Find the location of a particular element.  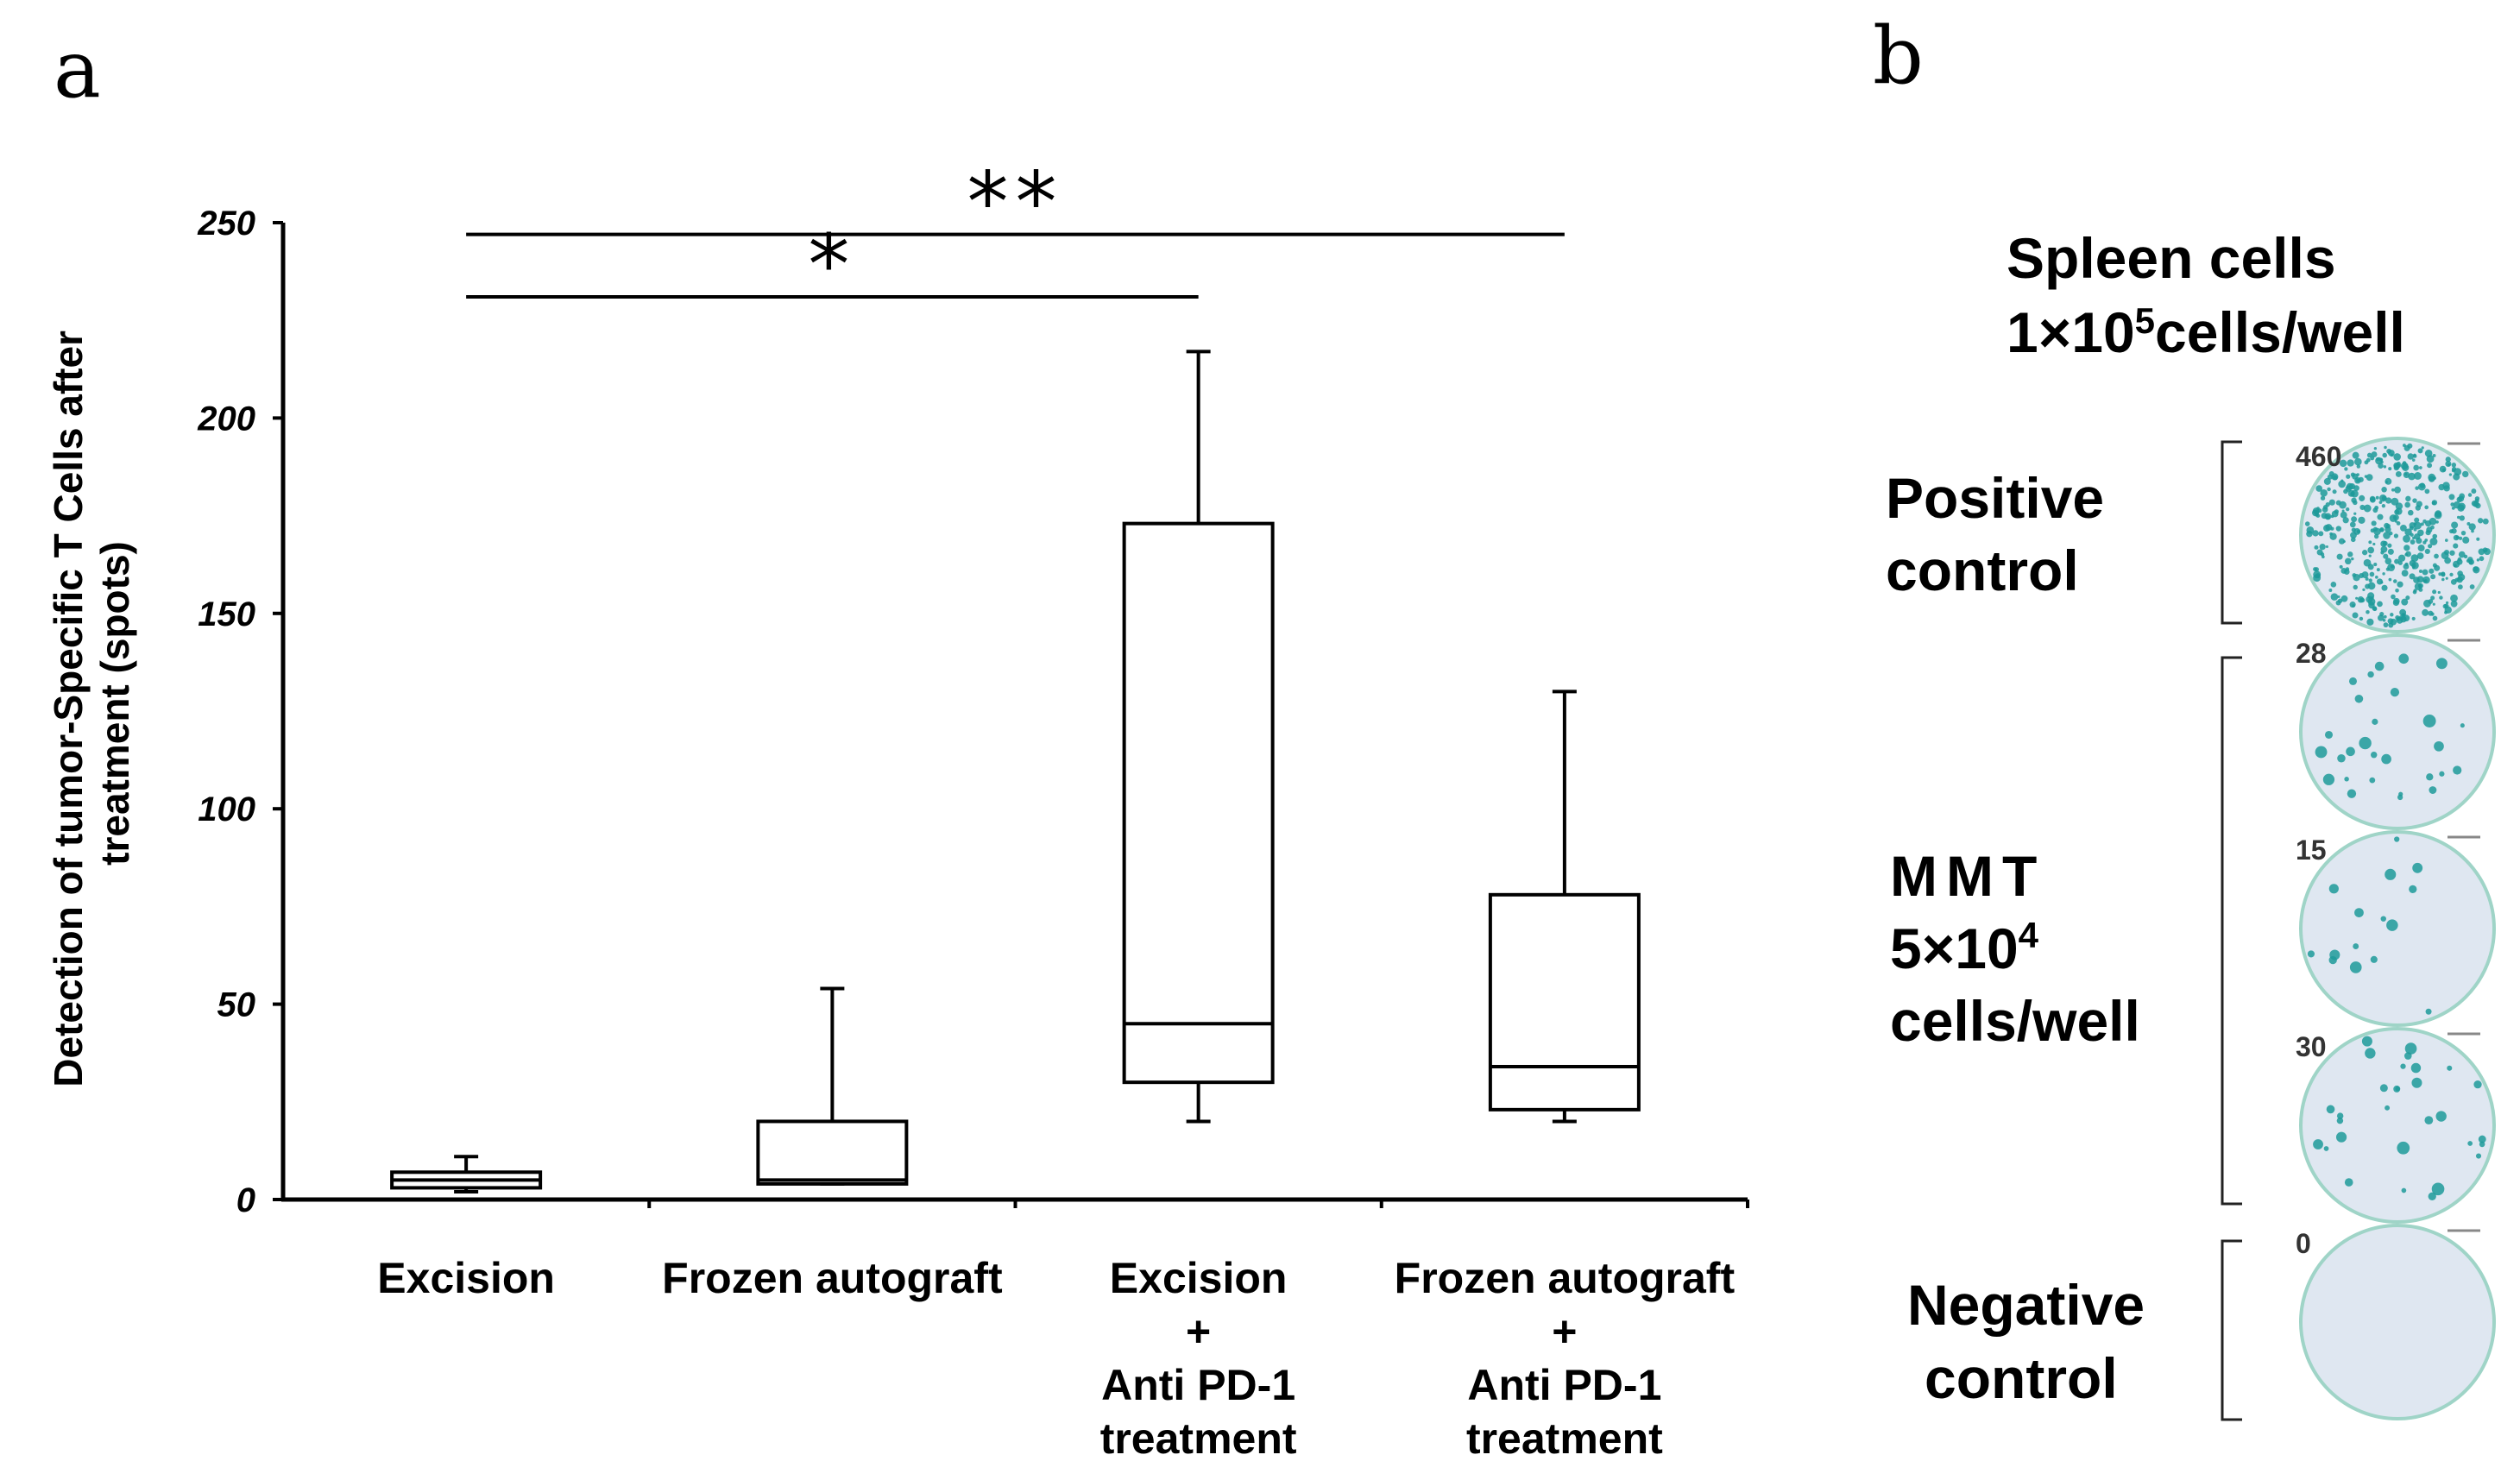

well: 460 is located at coordinates (2396, 535).